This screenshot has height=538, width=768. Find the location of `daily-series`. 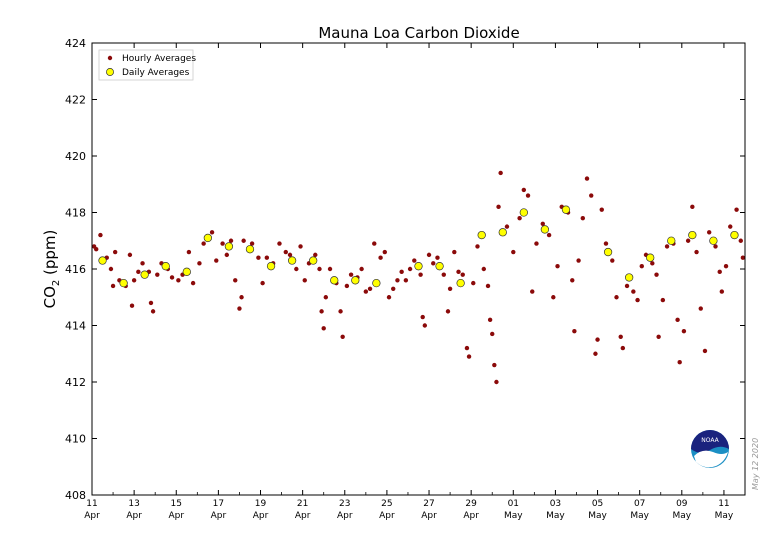

daily-series is located at coordinates (418, 246).